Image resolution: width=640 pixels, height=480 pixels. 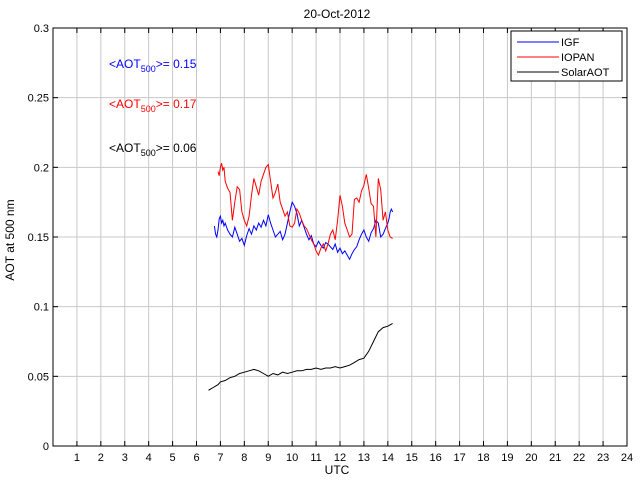 What do you see at coordinates (388, 458) in the screenshot?
I see `x-tick-label: 14` at bounding box center [388, 458].